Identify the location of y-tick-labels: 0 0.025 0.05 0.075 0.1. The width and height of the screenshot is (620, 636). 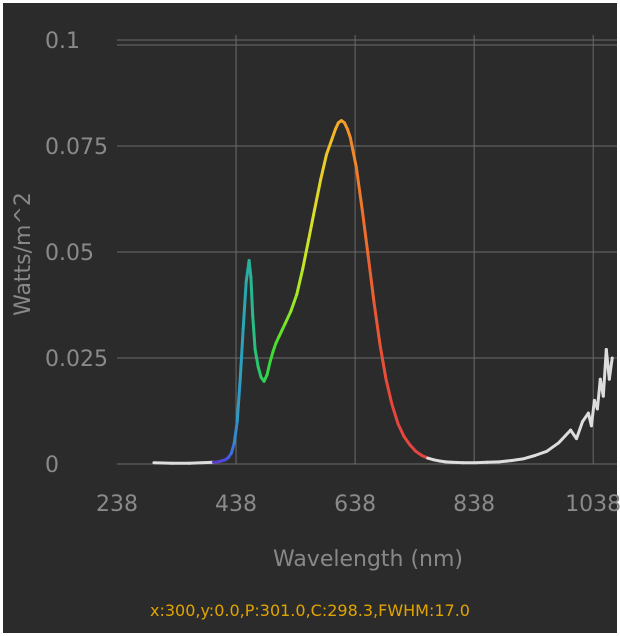
(76, 253).